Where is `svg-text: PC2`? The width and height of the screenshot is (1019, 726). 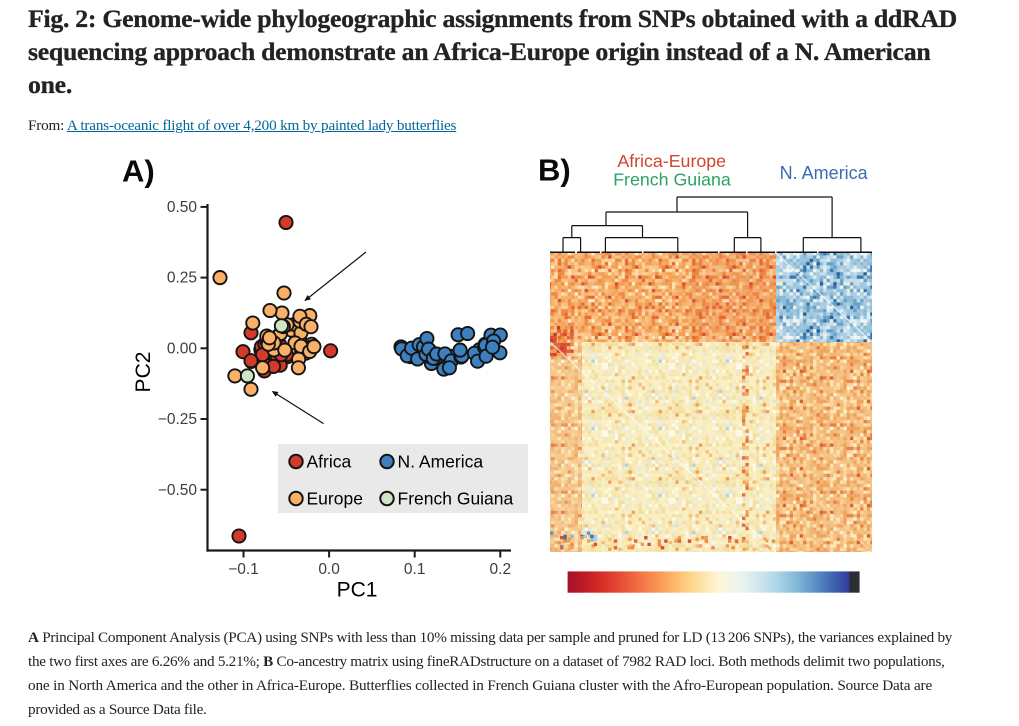 svg-text: PC2 is located at coordinates (143, 372).